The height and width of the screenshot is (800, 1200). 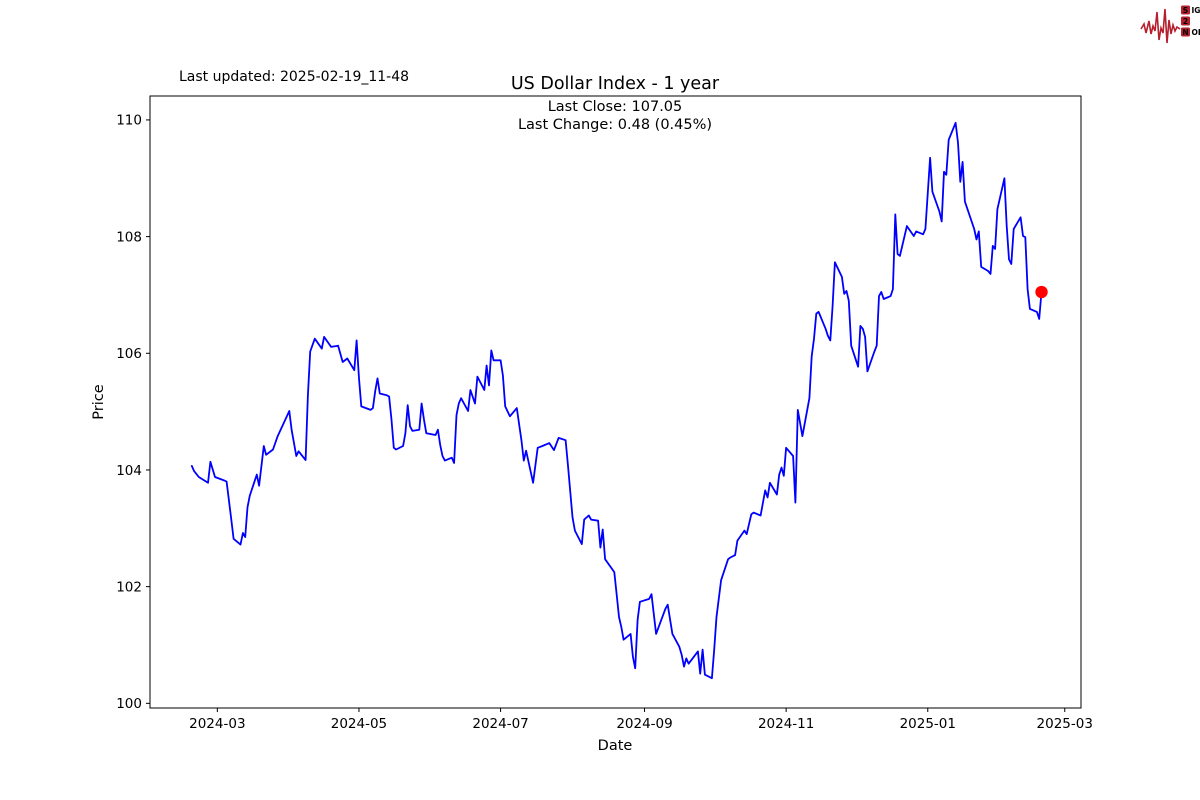 What do you see at coordinates (644, 724) in the screenshot?
I see `x-tick-label: 2024-09` at bounding box center [644, 724].